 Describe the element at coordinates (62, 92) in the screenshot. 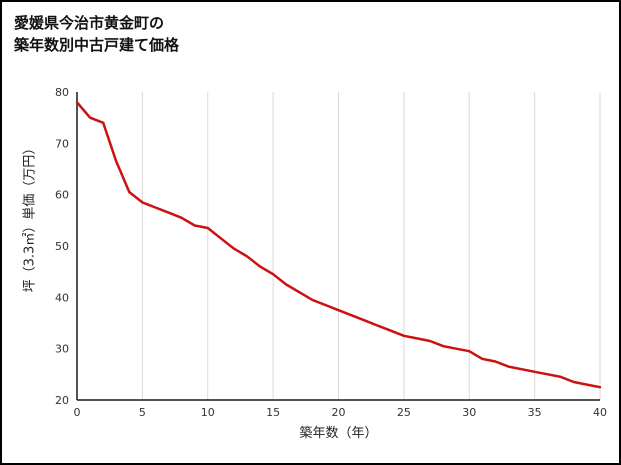

I see `y-tick-label: 80` at that location.